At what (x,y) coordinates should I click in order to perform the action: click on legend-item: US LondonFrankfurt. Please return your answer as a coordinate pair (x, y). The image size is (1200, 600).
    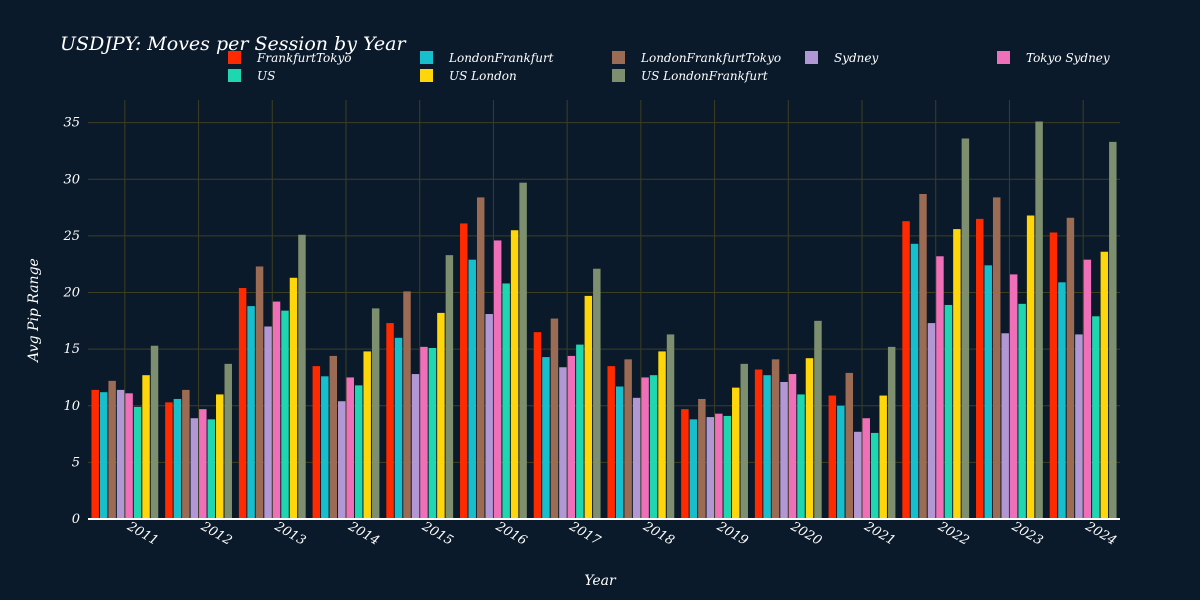
    Looking at the image, I should click on (690, 76).